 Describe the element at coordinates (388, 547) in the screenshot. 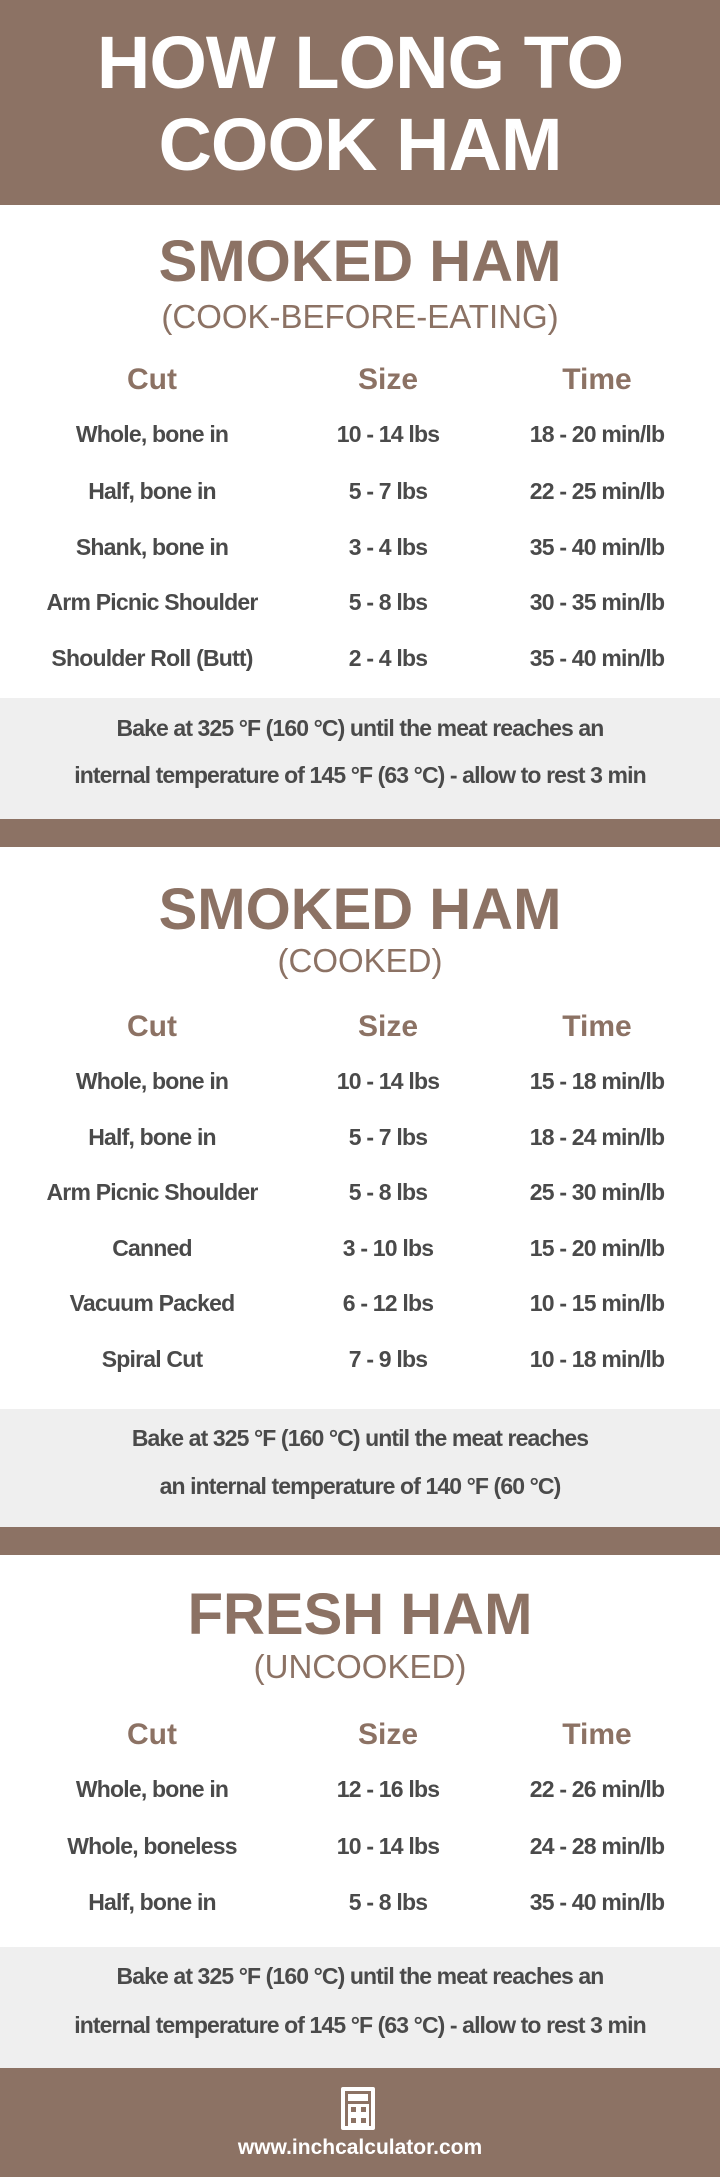

I see `cell-size: 3 - 4 lbs` at that location.